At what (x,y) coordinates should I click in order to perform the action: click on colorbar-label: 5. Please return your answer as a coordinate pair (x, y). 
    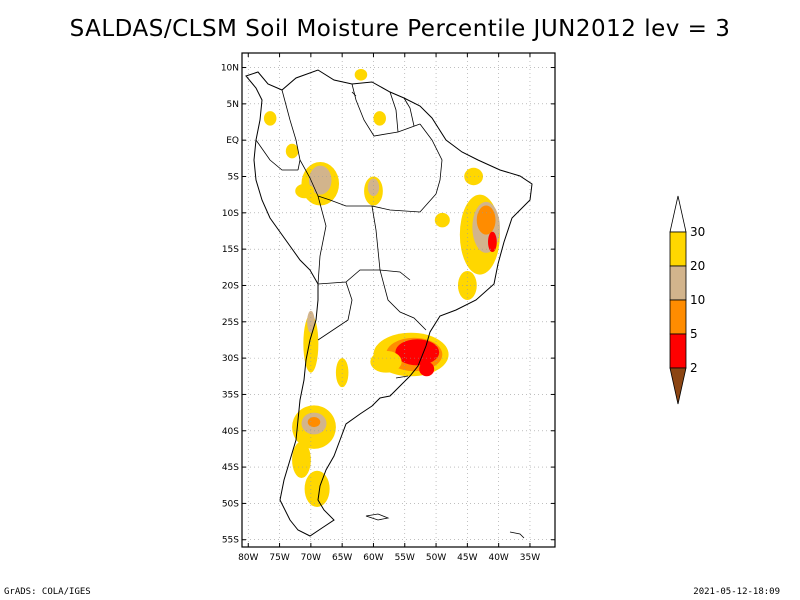
    Looking at the image, I should click on (694, 334).